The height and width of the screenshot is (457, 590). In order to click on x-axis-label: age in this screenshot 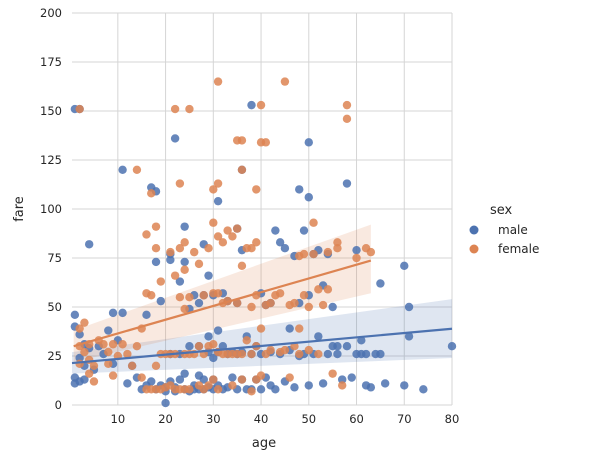, I will do `click(264, 443)`.